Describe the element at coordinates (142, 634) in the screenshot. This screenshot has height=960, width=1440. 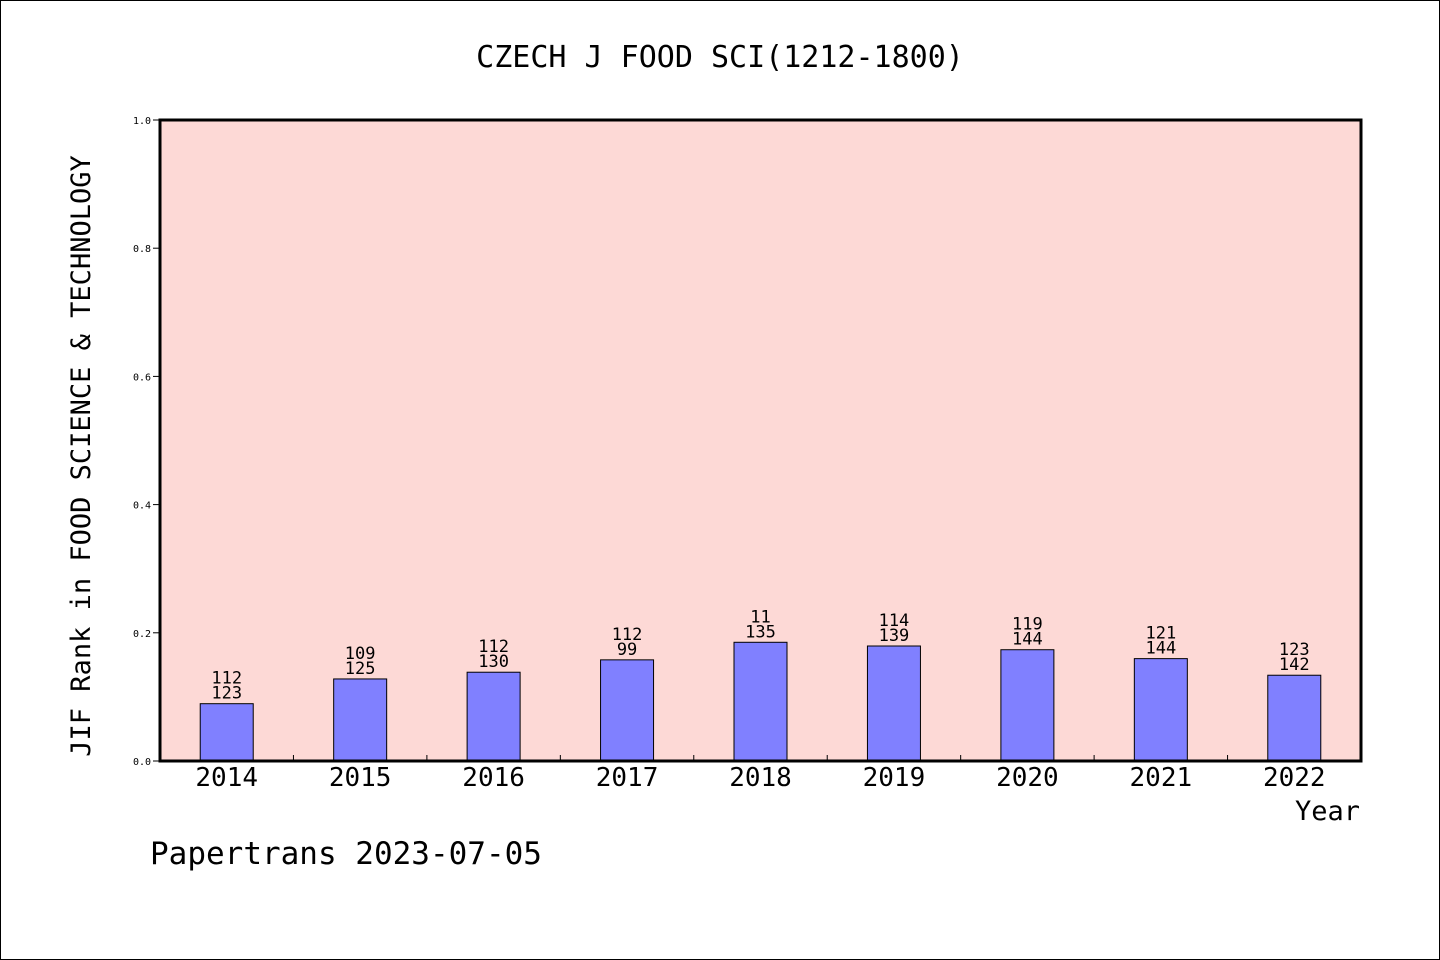
I see `y-tick-label: 0.2` at that location.